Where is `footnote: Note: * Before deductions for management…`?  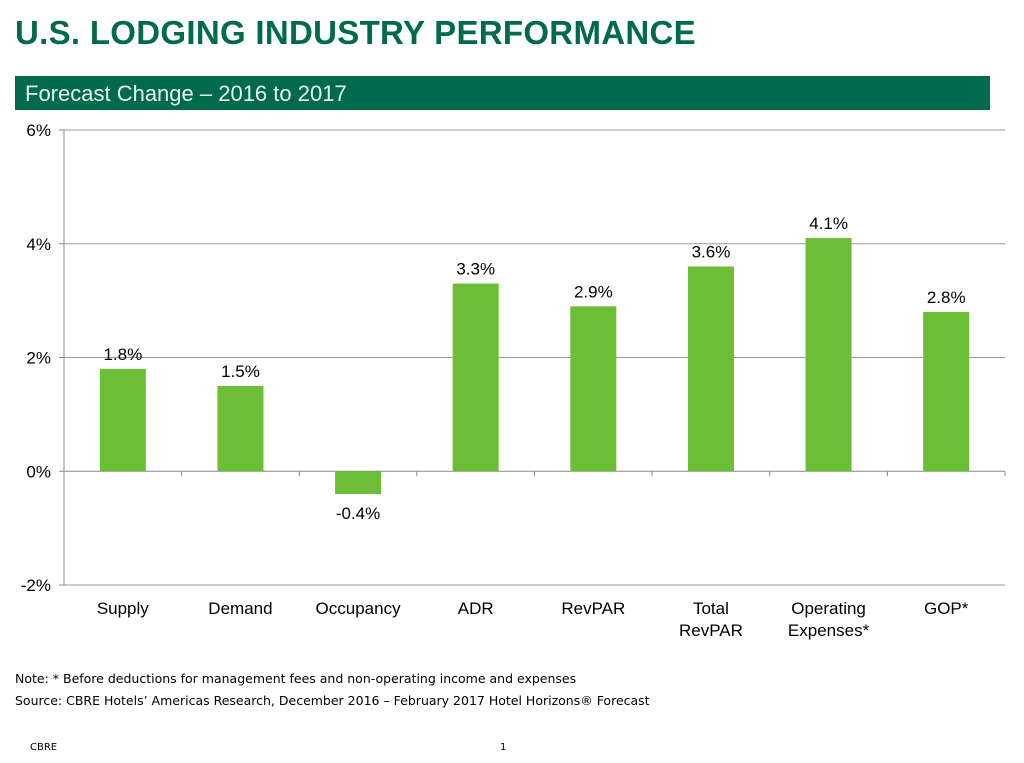 footnote: Note: * Before deductions for management… is located at coordinates (296, 678).